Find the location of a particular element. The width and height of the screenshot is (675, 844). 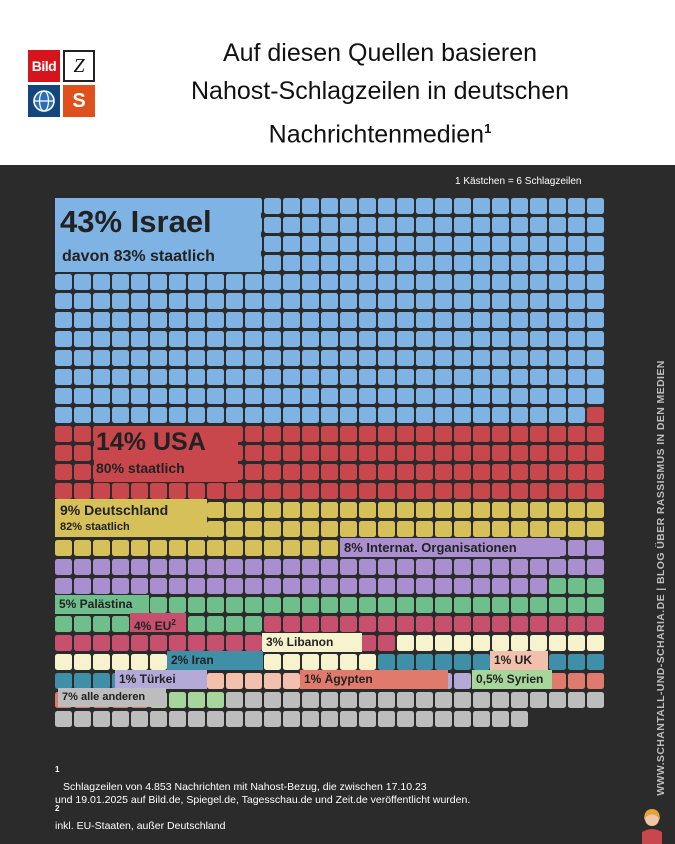

waffle-square-uk is located at coordinates (215, 681).